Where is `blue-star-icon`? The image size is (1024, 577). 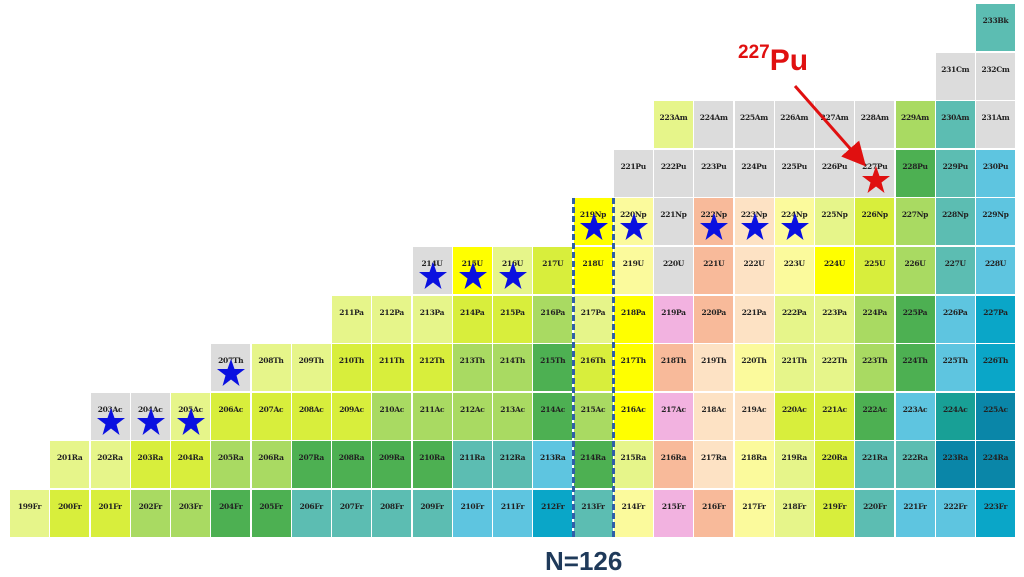 blue-star-icon is located at coordinates (150, 421).